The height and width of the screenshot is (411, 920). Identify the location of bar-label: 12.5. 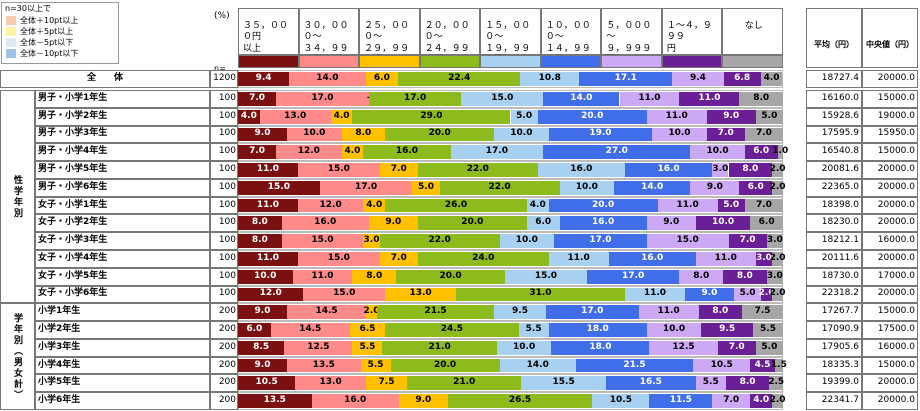
(683, 346).